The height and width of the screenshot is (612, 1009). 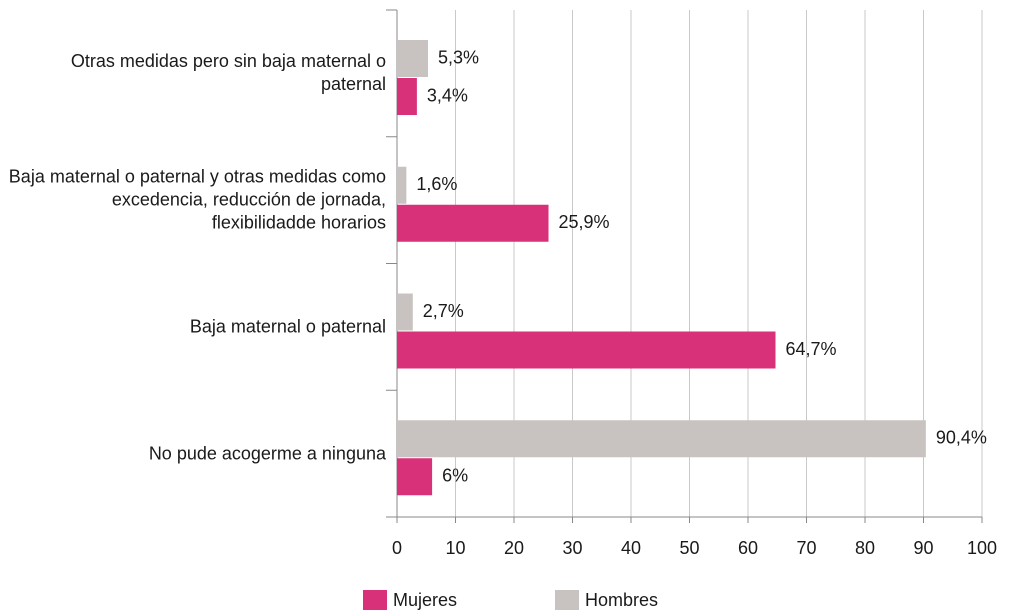 What do you see at coordinates (923, 548) in the screenshot?
I see `x-tick-label: 90` at bounding box center [923, 548].